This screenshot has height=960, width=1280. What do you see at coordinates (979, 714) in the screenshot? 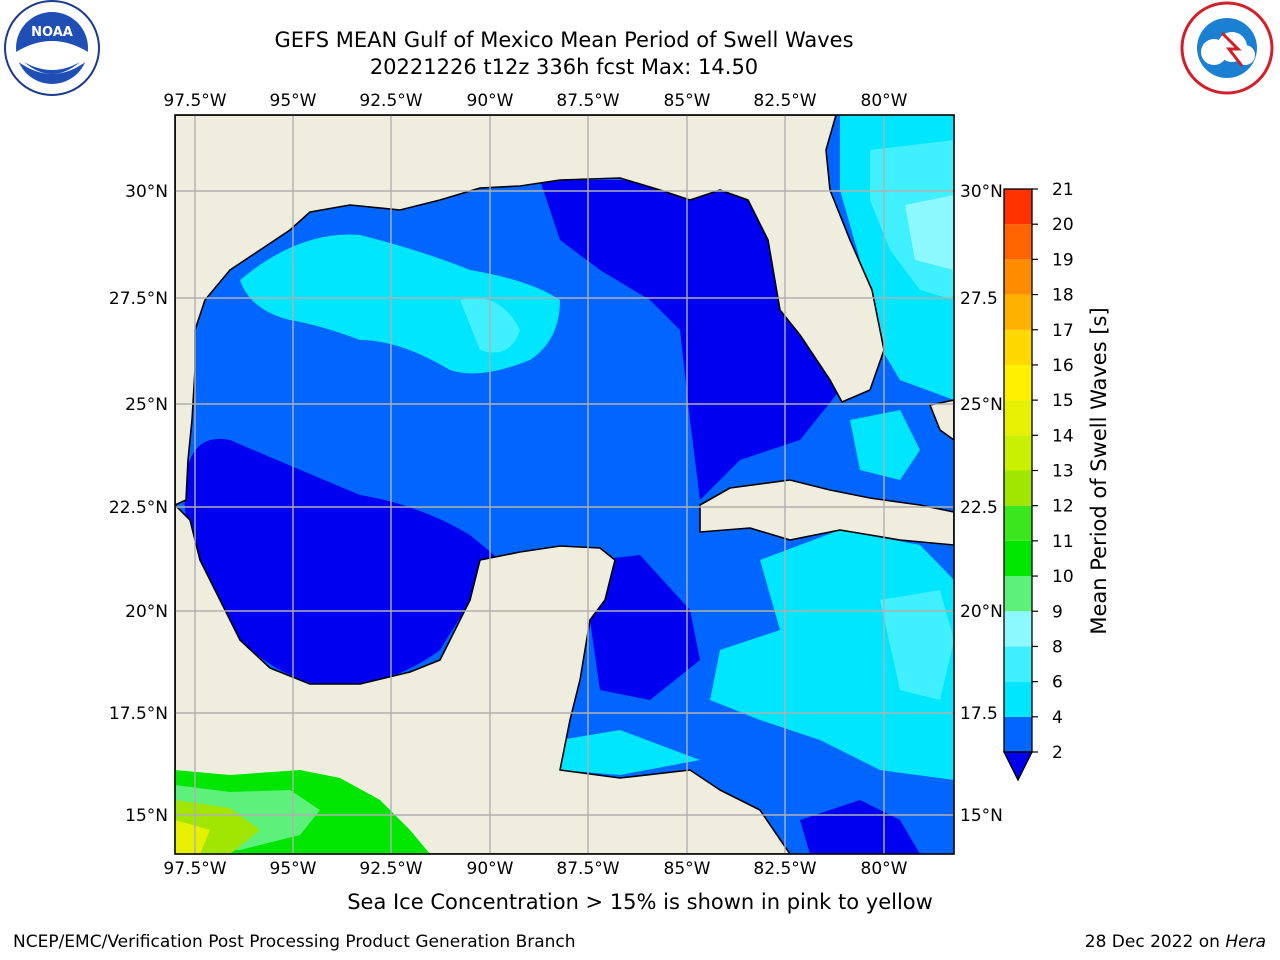
I see `lat-tick-label: 17.5` at bounding box center [979, 714].